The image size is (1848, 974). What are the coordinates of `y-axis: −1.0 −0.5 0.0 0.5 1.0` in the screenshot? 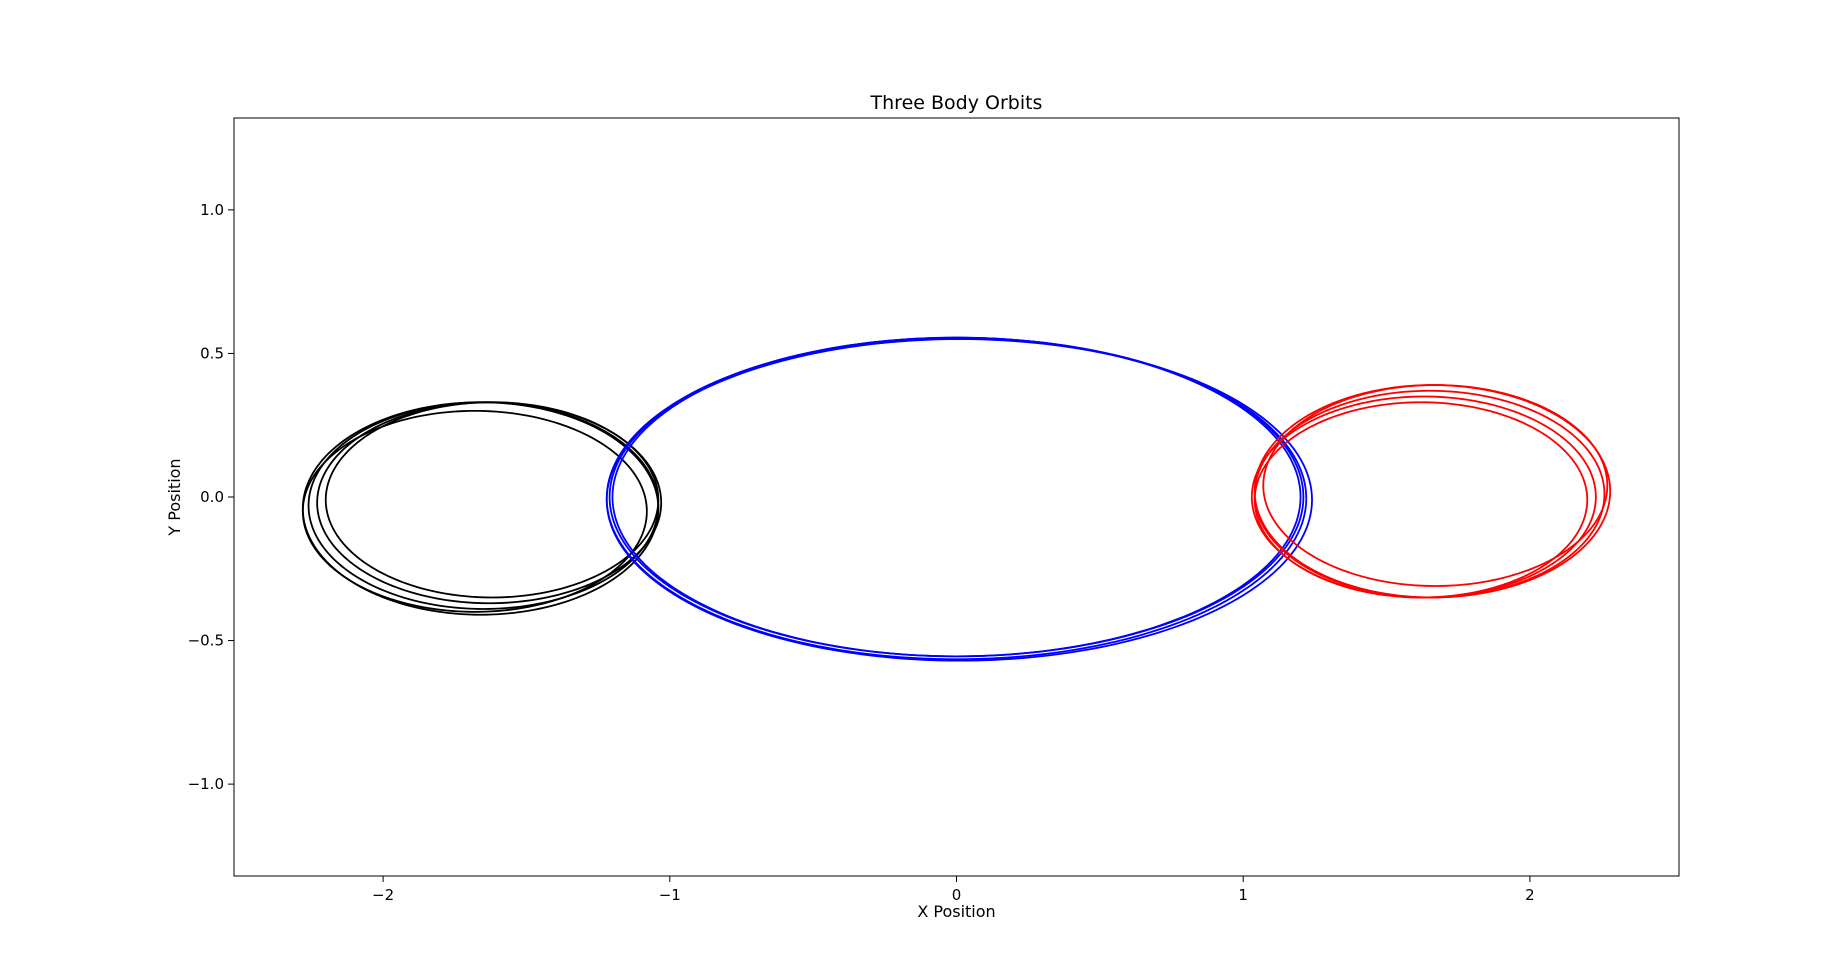 It's located at (211, 497).